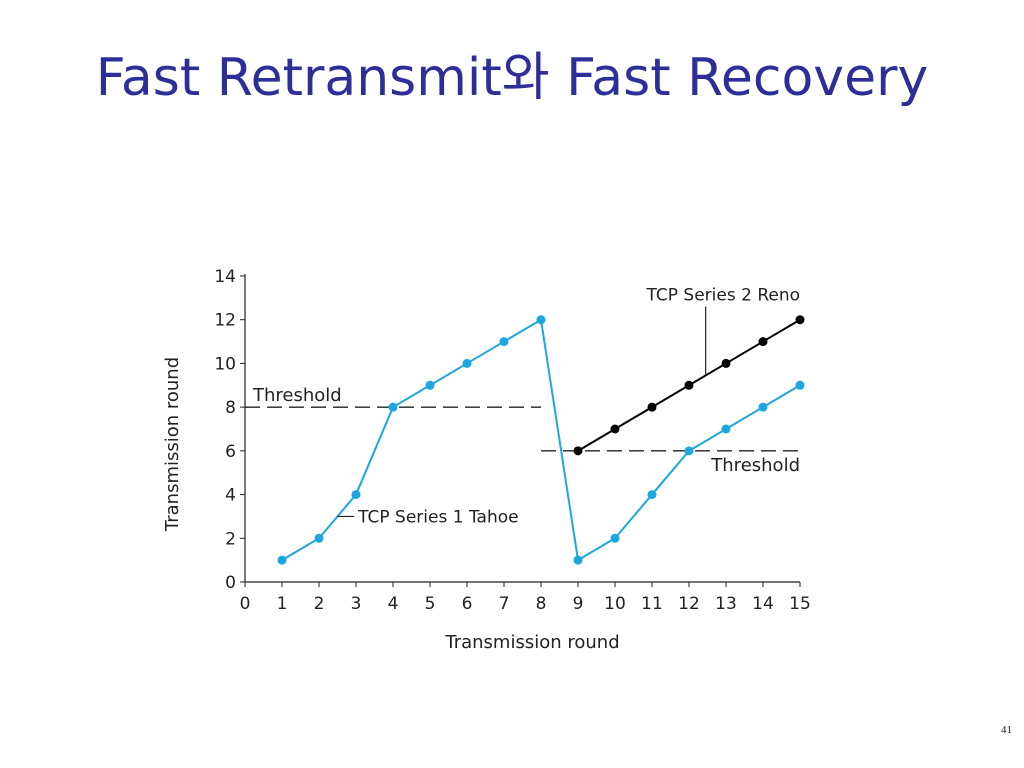  I want to click on y-tick-label: 0, so click(230, 583).